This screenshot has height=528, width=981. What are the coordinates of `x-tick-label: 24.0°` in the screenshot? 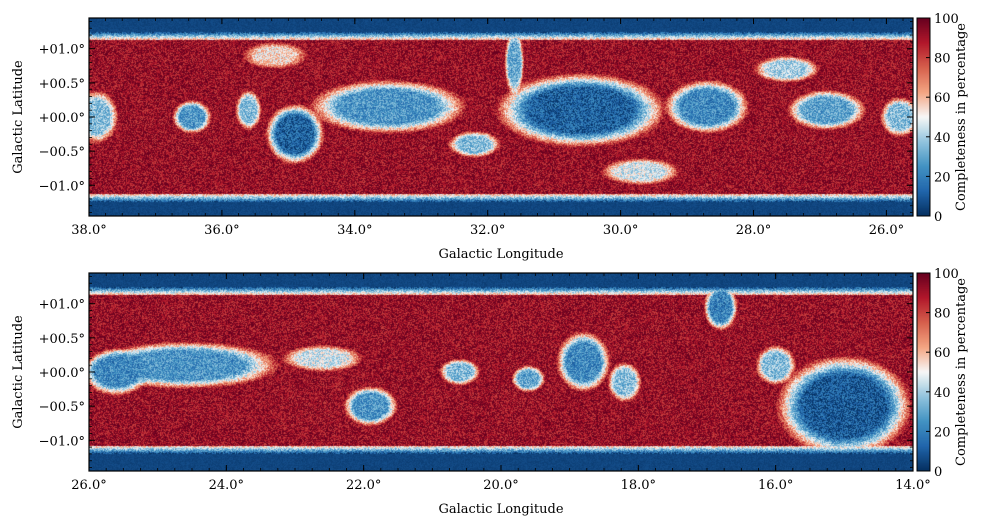 It's located at (226, 485).